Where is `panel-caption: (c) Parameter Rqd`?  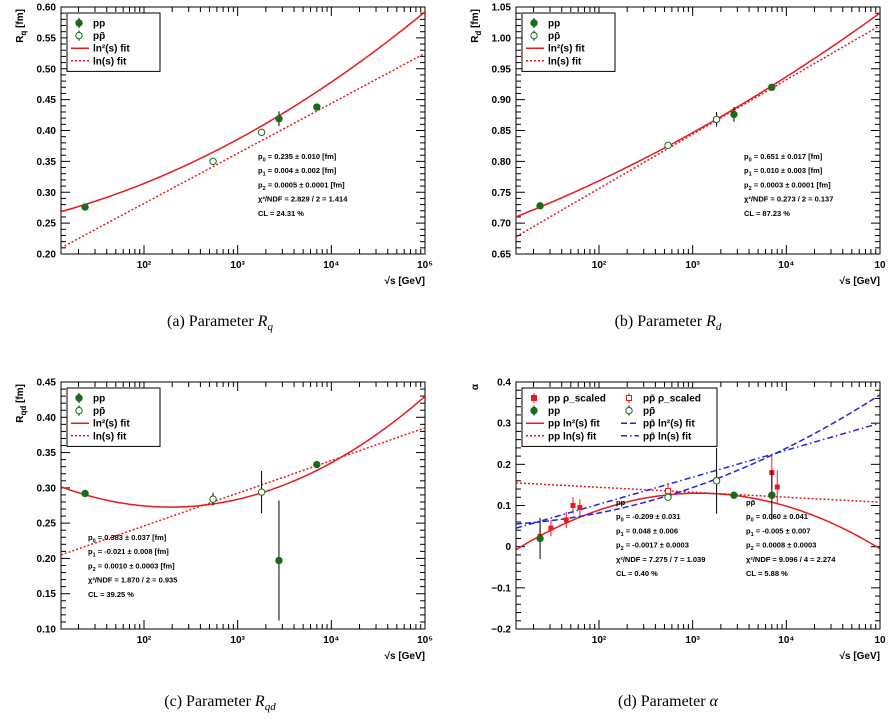
panel-caption: (c) Parameter Rqd is located at coordinates (220, 703).